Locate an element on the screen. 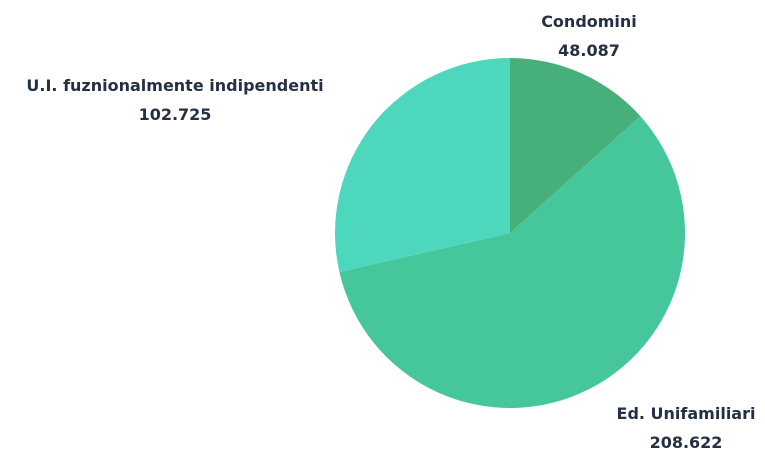 Image resolution: width=765 pixels, height=450 pixels. label-ed-unifamiliari-value: 208.622 is located at coordinates (686, 441).